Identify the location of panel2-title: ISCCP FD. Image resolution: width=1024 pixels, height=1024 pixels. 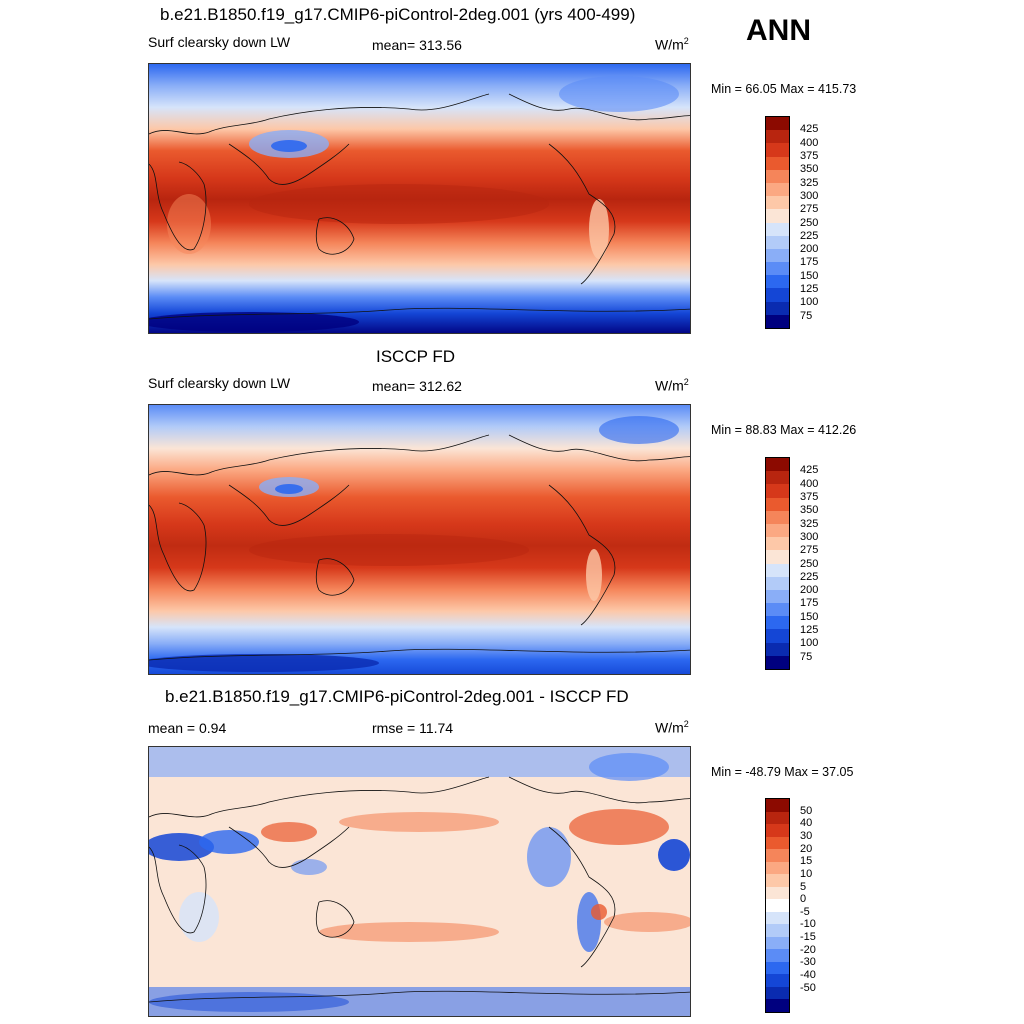
(416, 356).